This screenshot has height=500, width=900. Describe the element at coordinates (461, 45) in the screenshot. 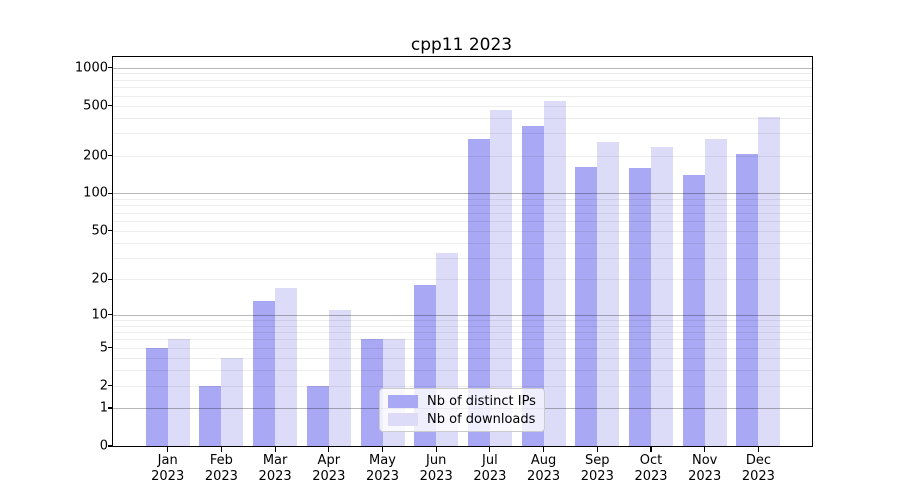

I see `chart-title: cpp11 2023` at that location.